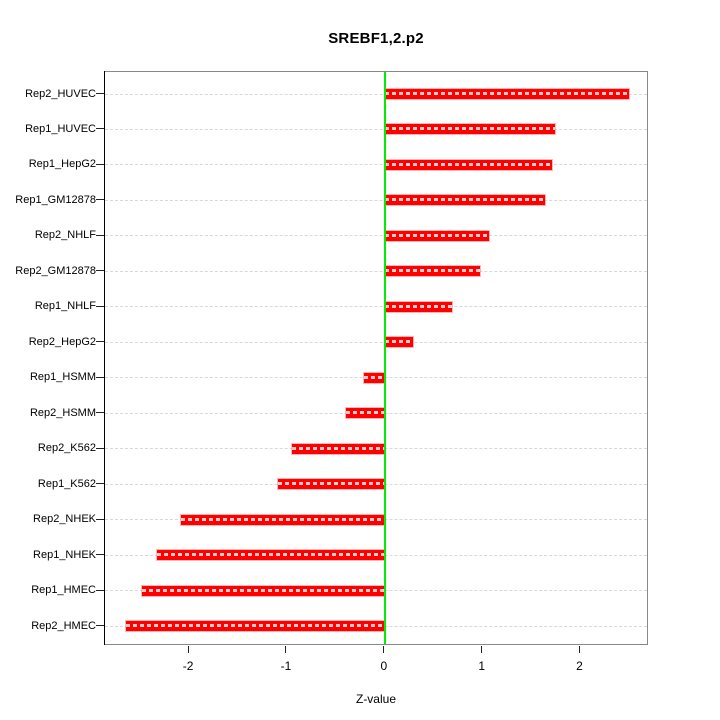  What do you see at coordinates (579, 665) in the screenshot?
I see `x-tick-label: 2` at bounding box center [579, 665].